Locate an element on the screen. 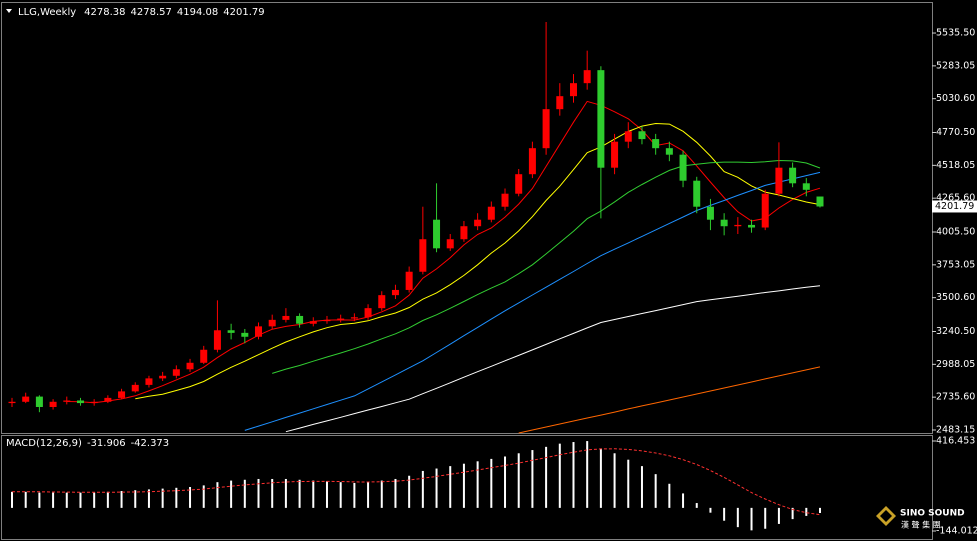 This screenshot has width=977, height=541. ma-line is located at coordinates (669, 400).